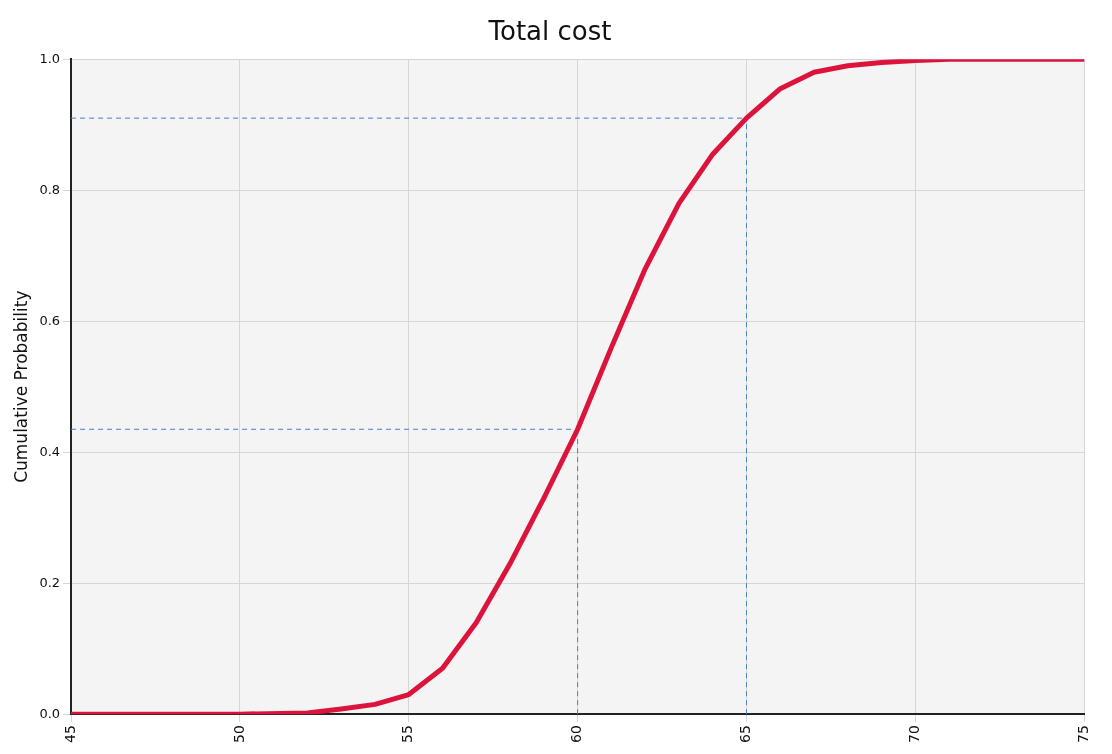 Image resolution: width=1112 pixels, height=754 pixels. Describe the element at coordinates (69, 734) in the screenshot. I see `x-tick-label: 45` at that location.